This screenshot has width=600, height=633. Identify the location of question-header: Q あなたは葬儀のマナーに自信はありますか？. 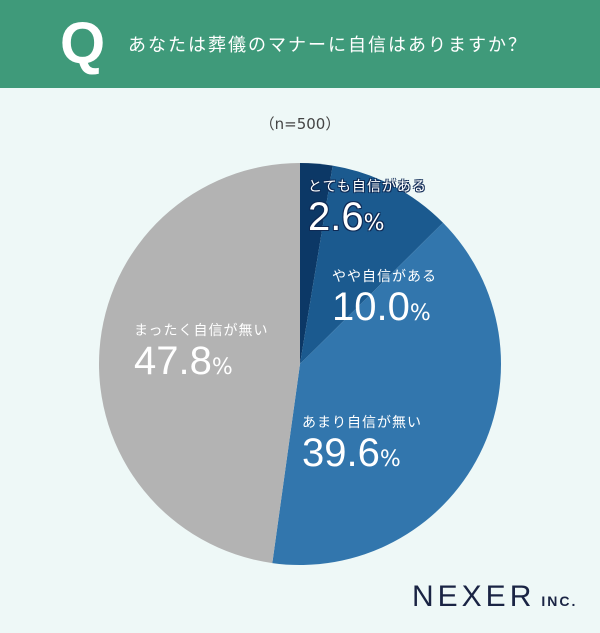
(300, 44).